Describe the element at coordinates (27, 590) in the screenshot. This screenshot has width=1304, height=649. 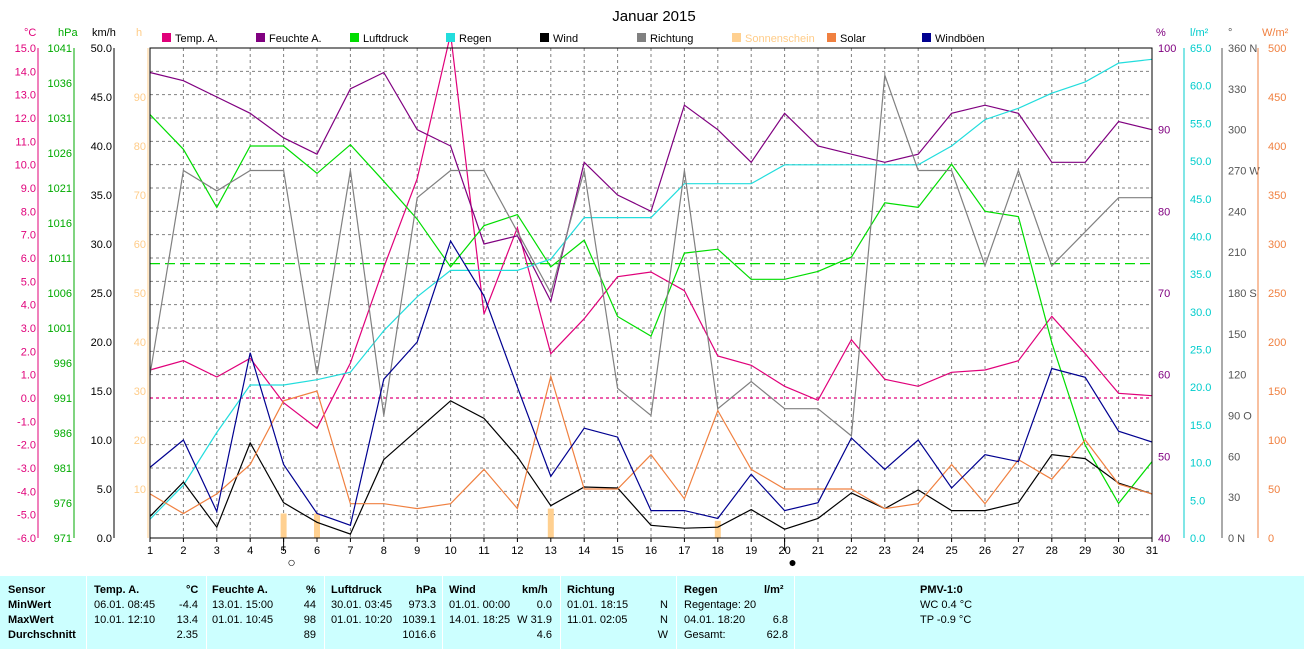
I see `stats-header-sensor: Sensor` at that location.